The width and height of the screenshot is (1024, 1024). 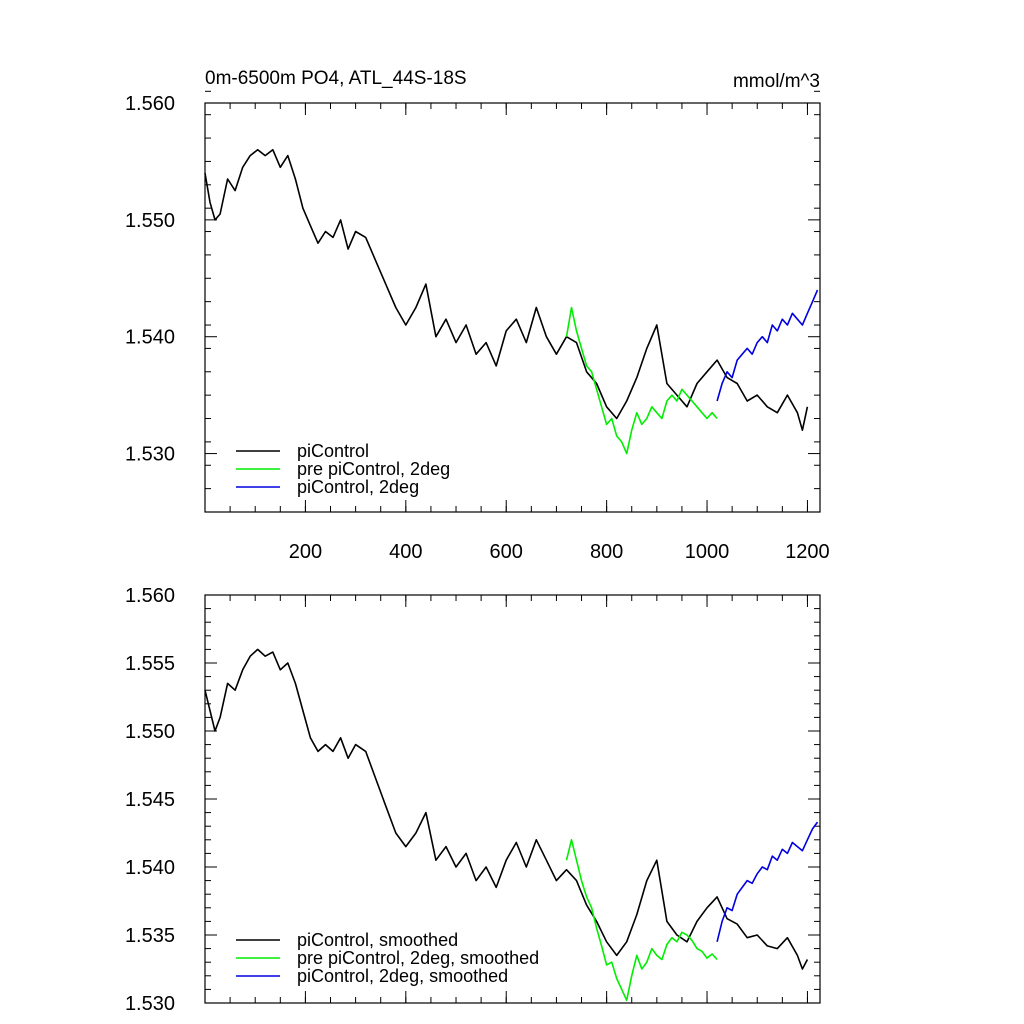 I want to click on legend-label: piControl, 2deg, smoothed, so click(x=402, y=976).